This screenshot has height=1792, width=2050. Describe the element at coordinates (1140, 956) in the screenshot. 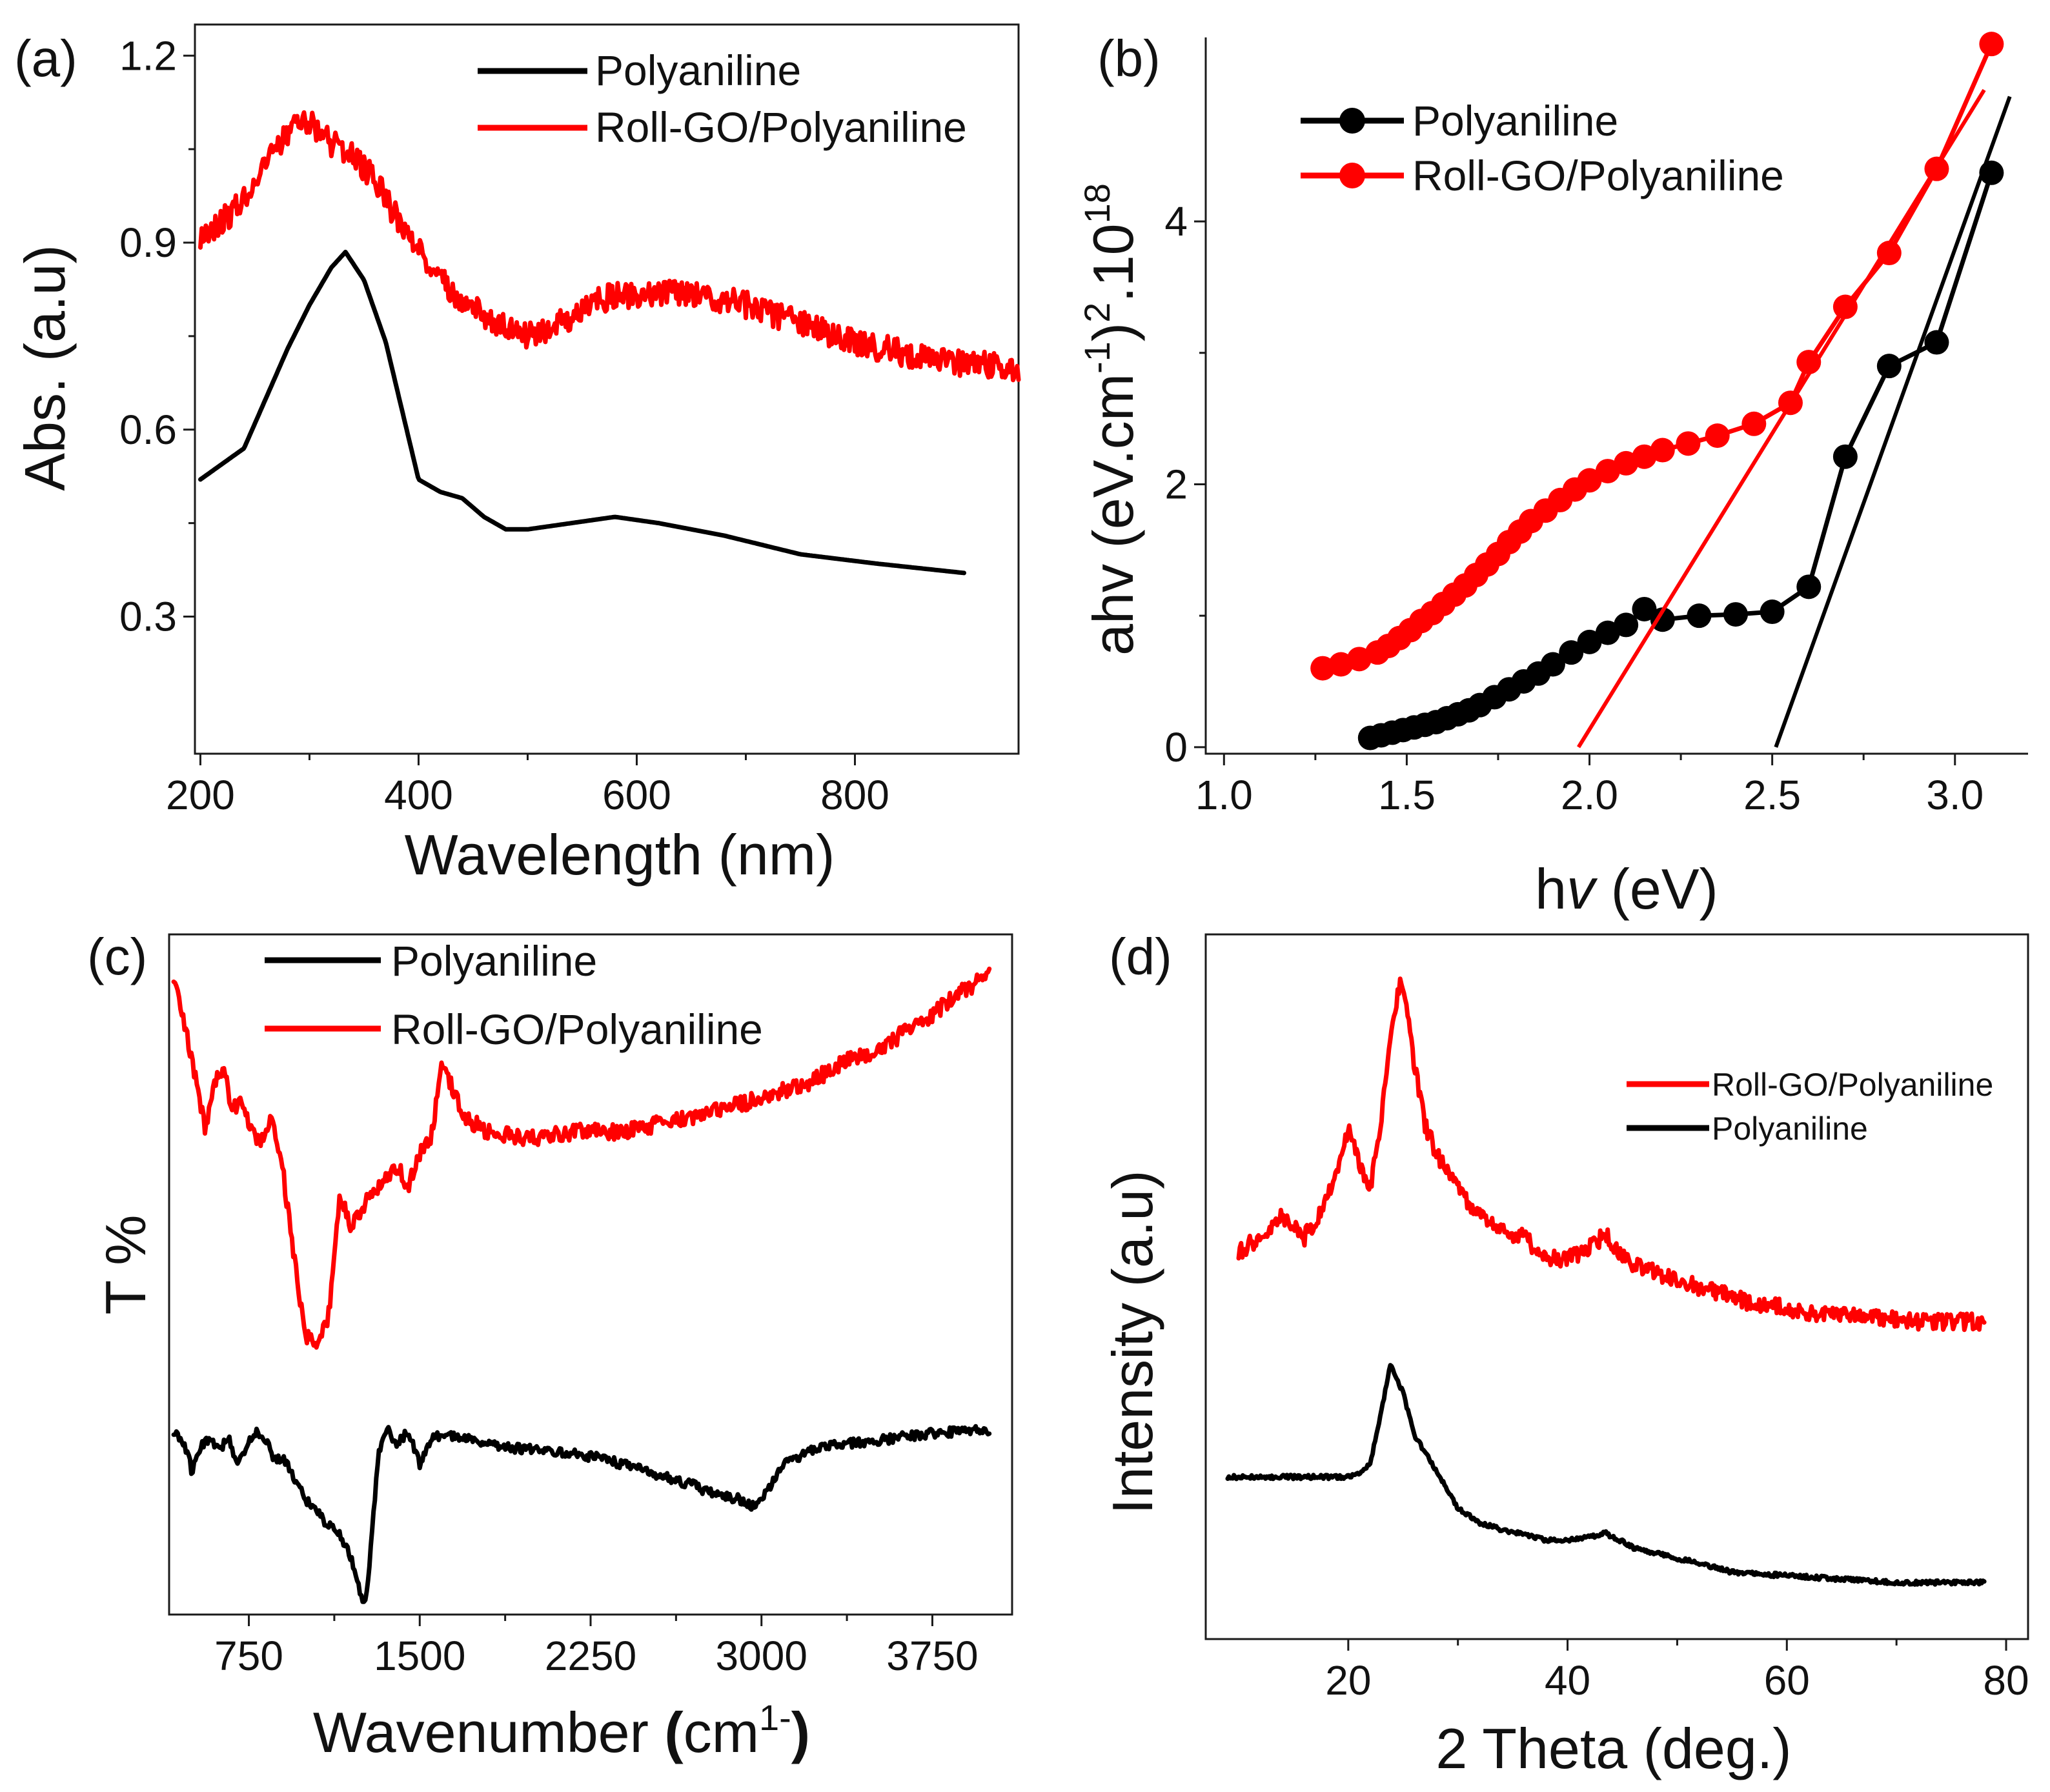

I see `panel-d-label: (d)` at that location.